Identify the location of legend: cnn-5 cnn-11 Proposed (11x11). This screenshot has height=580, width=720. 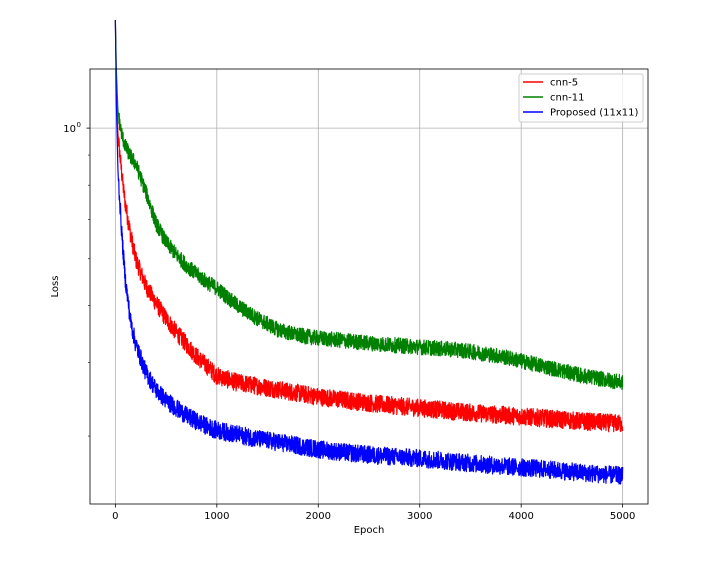
(581, 98).